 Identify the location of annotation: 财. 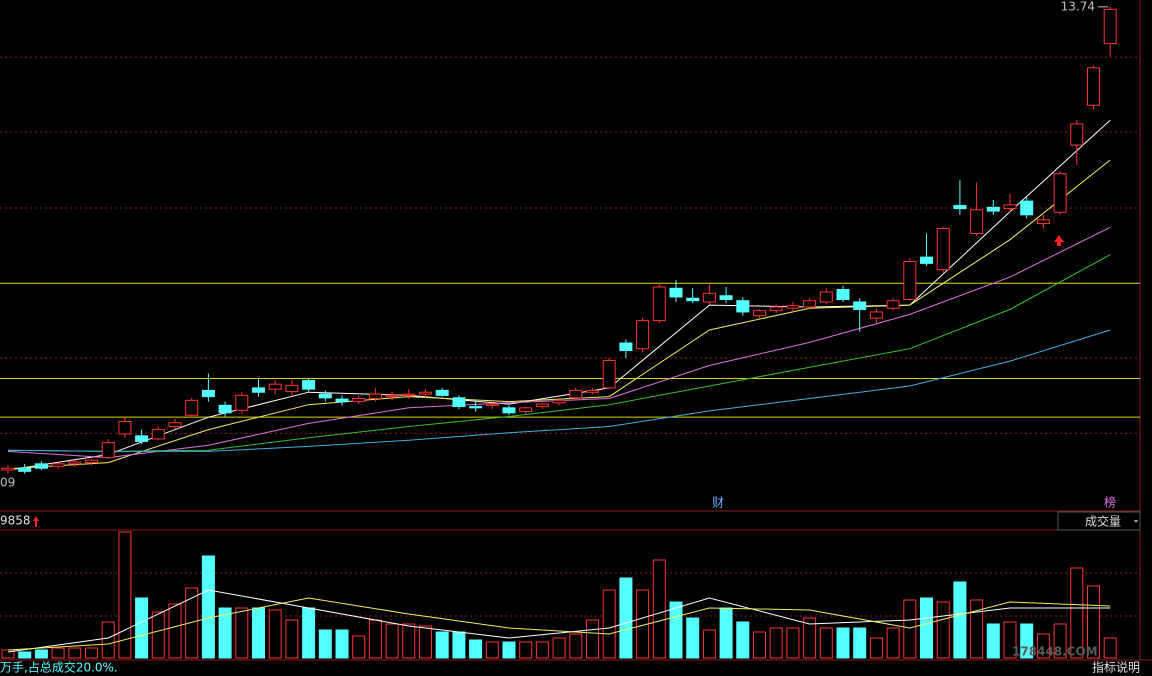
(718, 503).